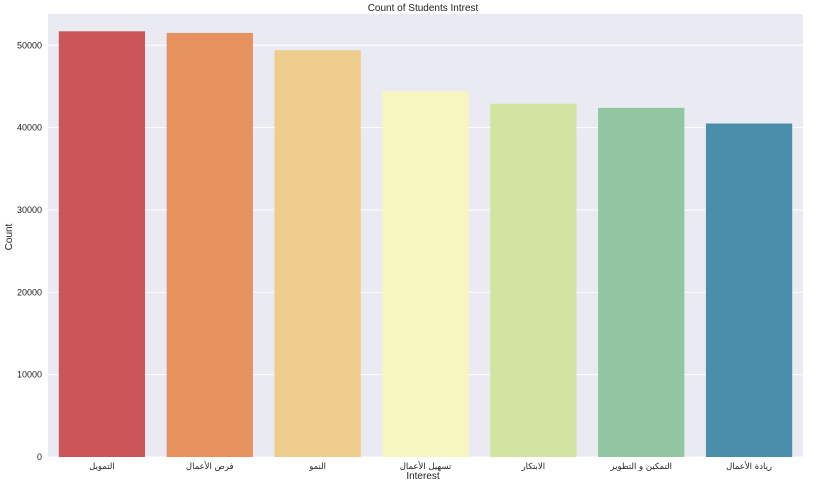 This screenshot has height=483, width=813. I want to click on x-tick-label: ريادة الأعمال, so click(749, 466).